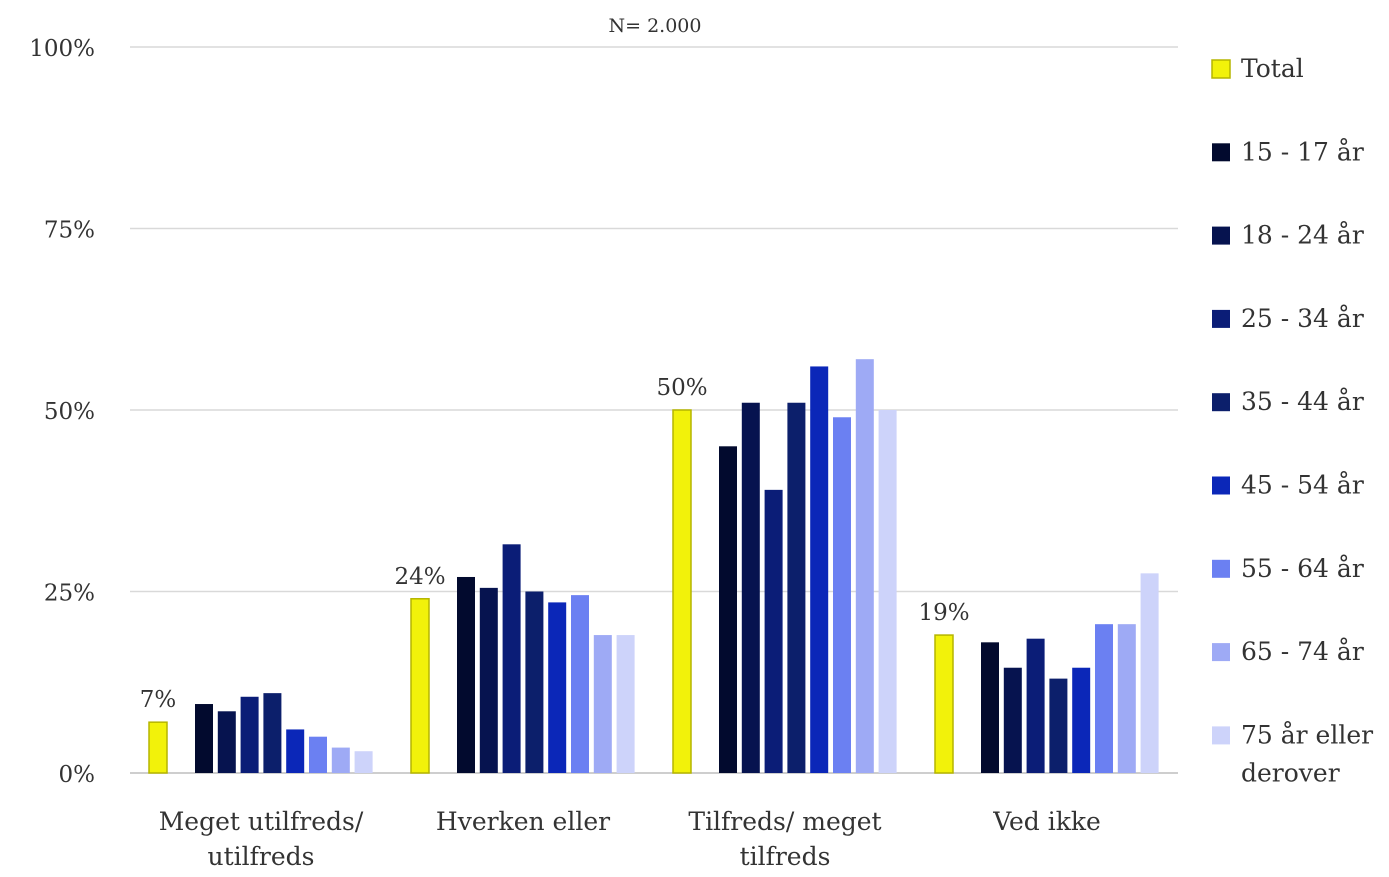 The width and height of the screenshot is (1389, 877). I want to click on y-tick-label: 100%, so click(62, 49).